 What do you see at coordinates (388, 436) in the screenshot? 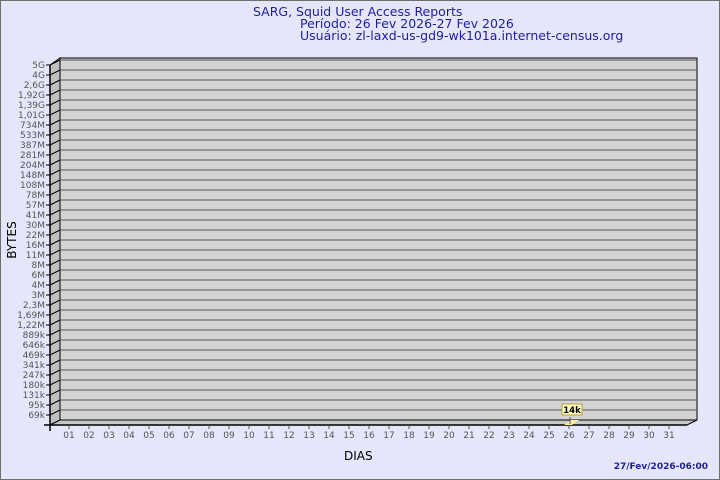
I see `x-tick-label: 17` at bounding box center [388, 436].